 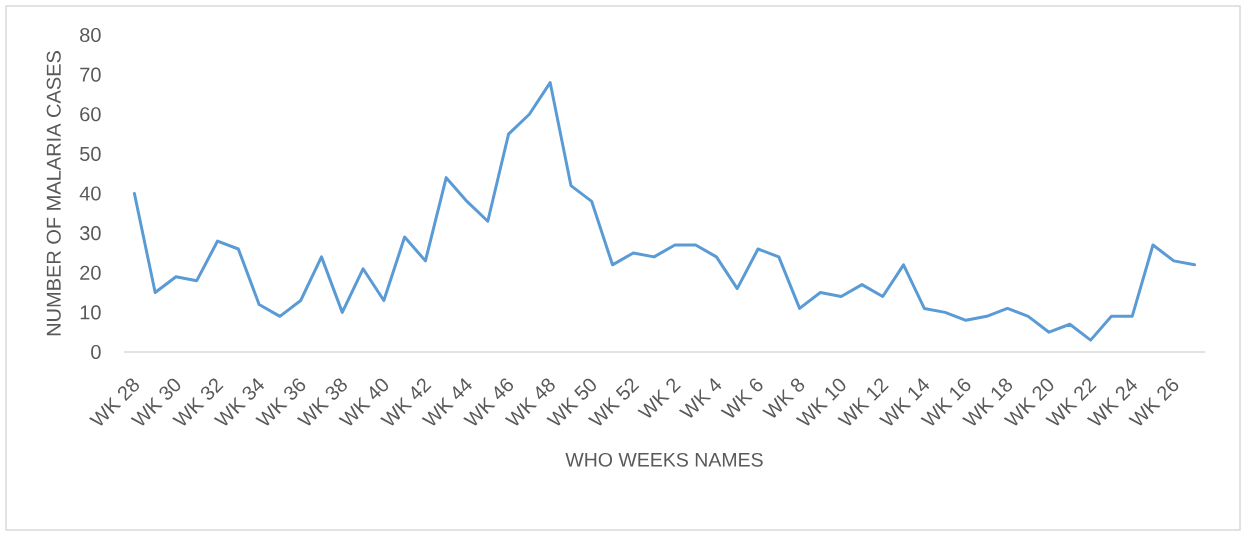 What do you see at coordinates (90, 272) in the screenshot?
I see `y-tick-label: 20` at bounding box center [90, 272].